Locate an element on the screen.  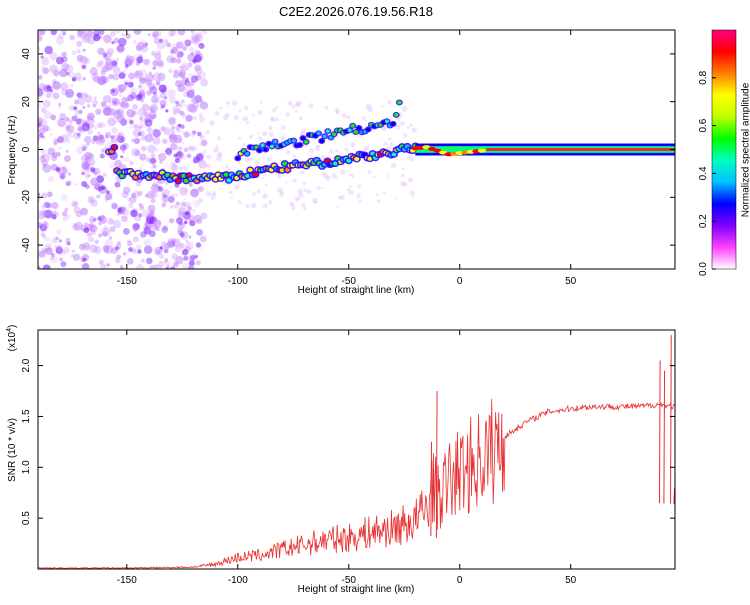
y-tick-label: 1.5 is located at coordinates (26, 416).